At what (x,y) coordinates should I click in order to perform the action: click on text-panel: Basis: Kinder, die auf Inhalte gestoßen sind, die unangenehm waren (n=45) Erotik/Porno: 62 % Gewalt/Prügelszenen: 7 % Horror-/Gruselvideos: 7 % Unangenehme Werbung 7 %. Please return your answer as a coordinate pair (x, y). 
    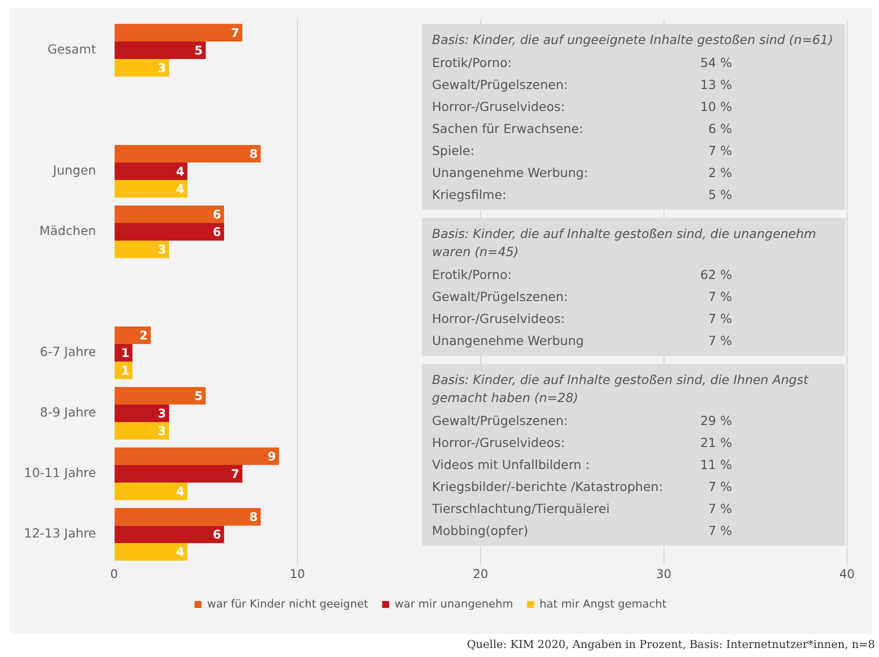
    Looking at the image, I should click on (633, 287).